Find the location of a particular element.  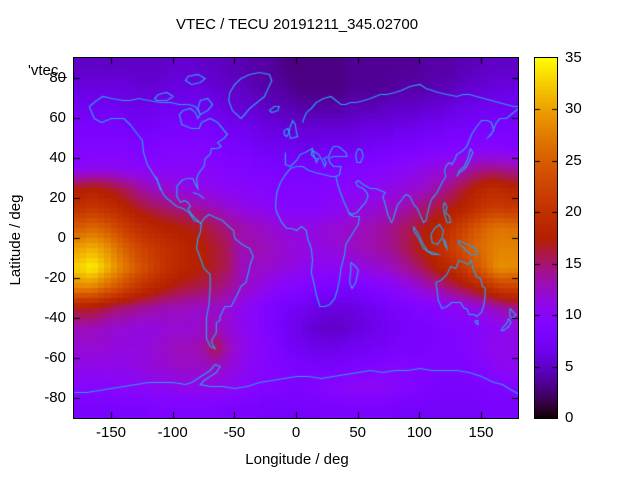

x-tick-label: -50 is located at coordinates (234, 432).